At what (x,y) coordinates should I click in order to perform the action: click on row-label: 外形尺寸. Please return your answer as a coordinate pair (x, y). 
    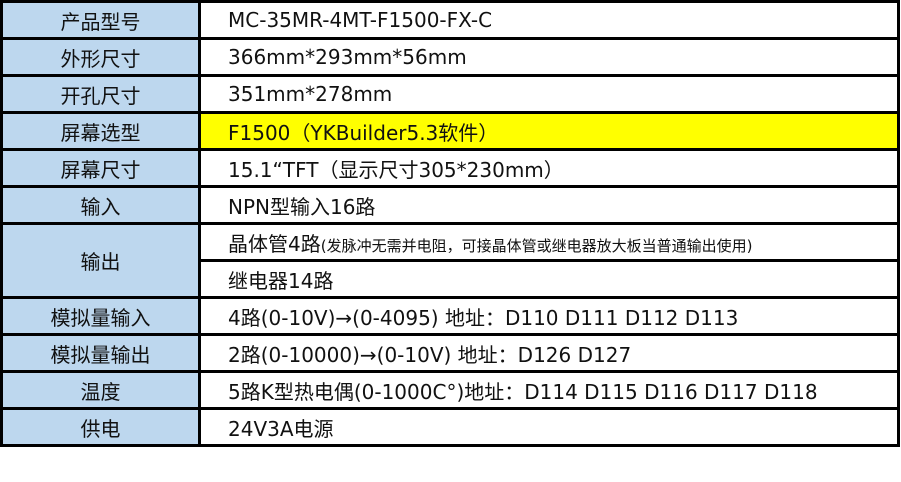
    Looking at the image, I should click on (100, 57).